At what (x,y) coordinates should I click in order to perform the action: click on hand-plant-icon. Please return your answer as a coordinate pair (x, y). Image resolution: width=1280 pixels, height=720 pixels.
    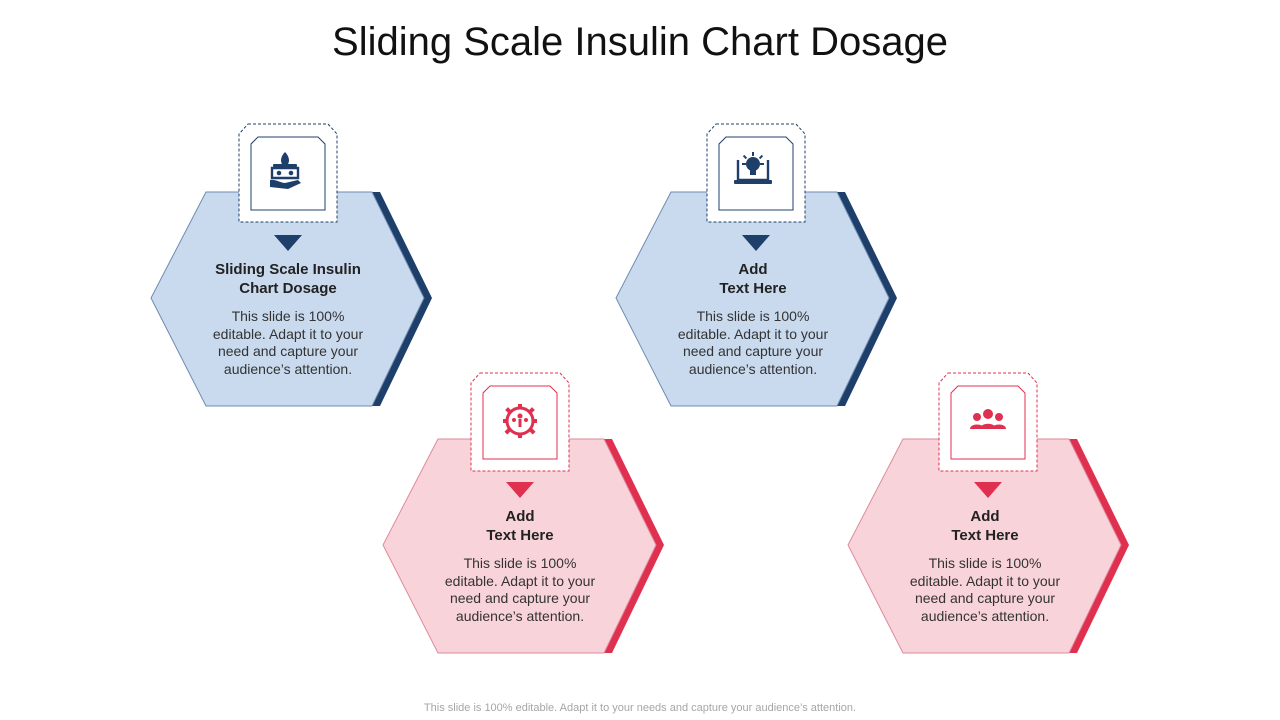
    Looking at the image, I should click on (285, 170).